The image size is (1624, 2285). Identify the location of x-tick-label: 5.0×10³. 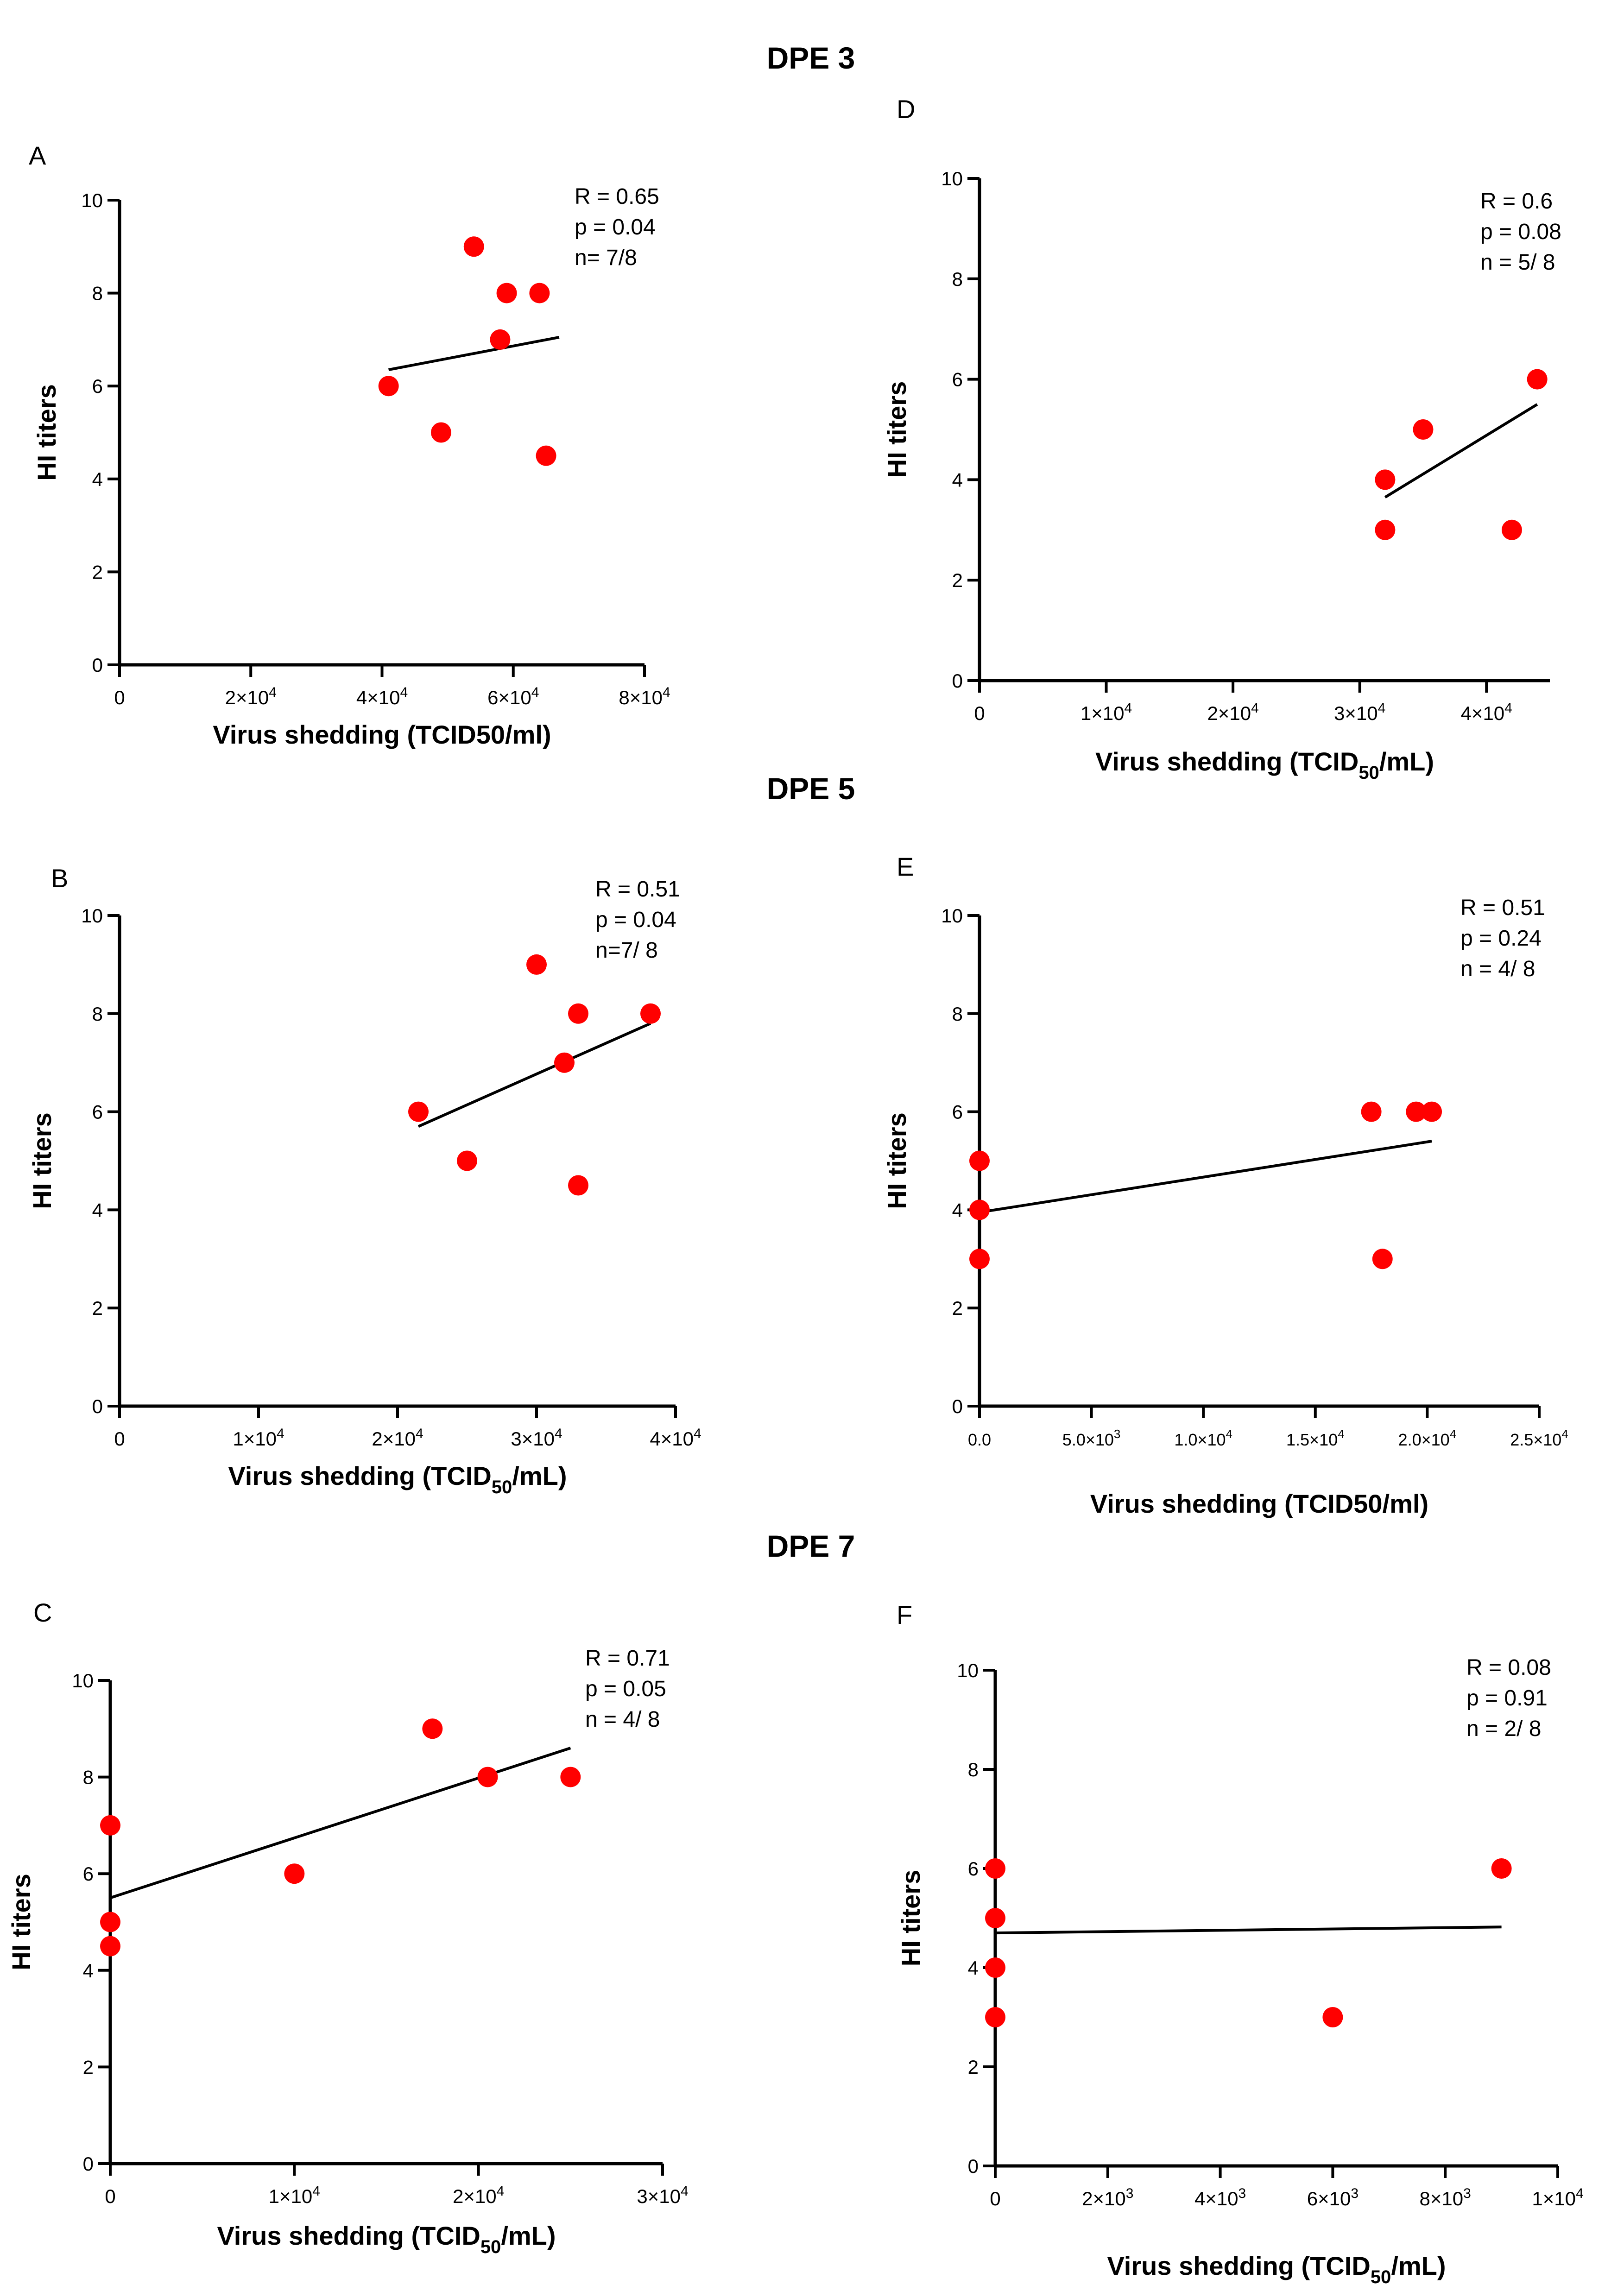
(1091, 1438).